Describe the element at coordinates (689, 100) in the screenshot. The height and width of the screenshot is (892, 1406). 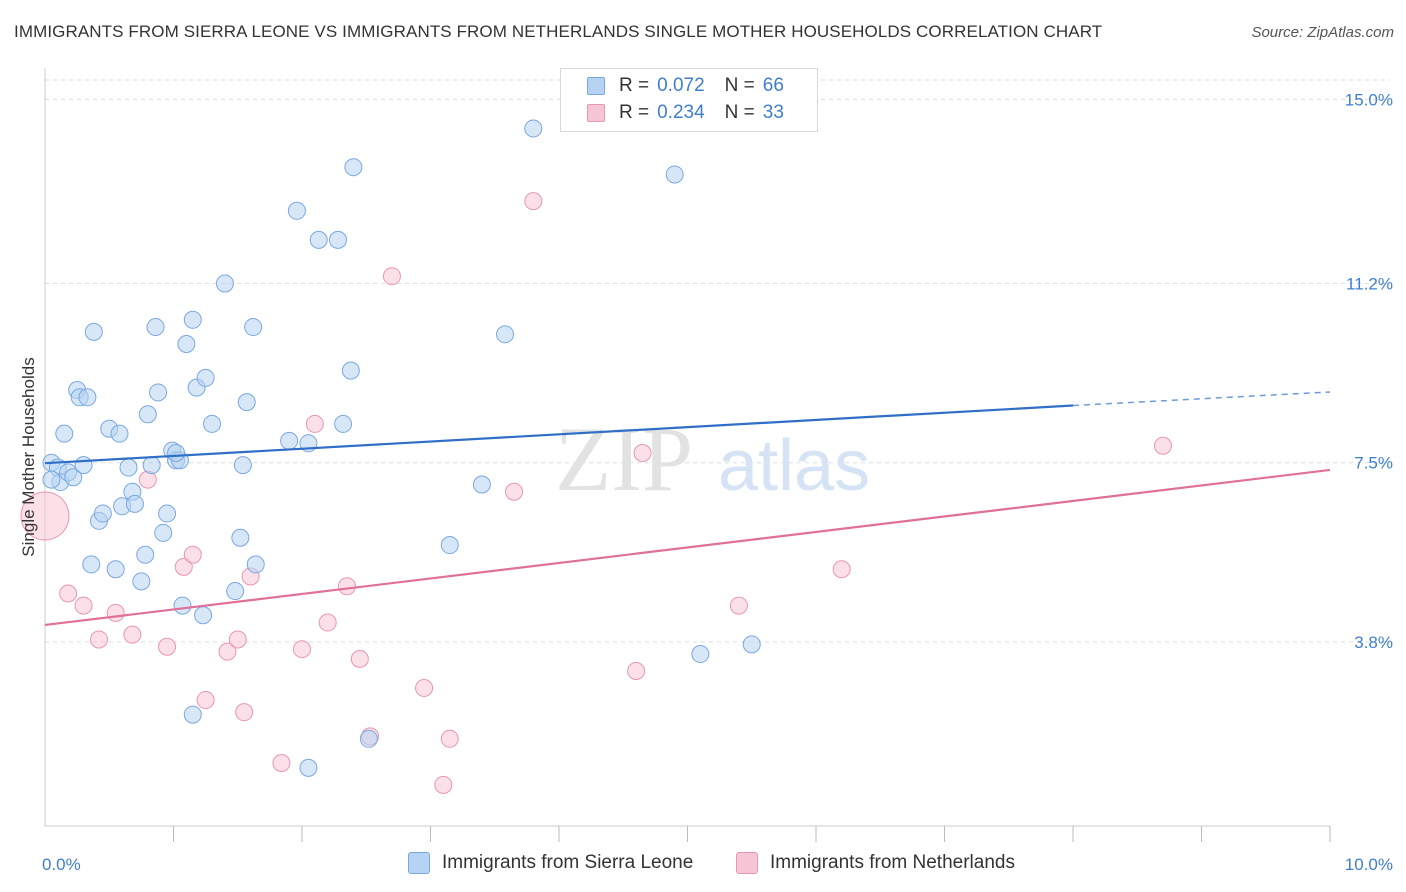
I see `stats-legend: R = 0.072 N = 66 R = 0.234 N = 33` at that location.